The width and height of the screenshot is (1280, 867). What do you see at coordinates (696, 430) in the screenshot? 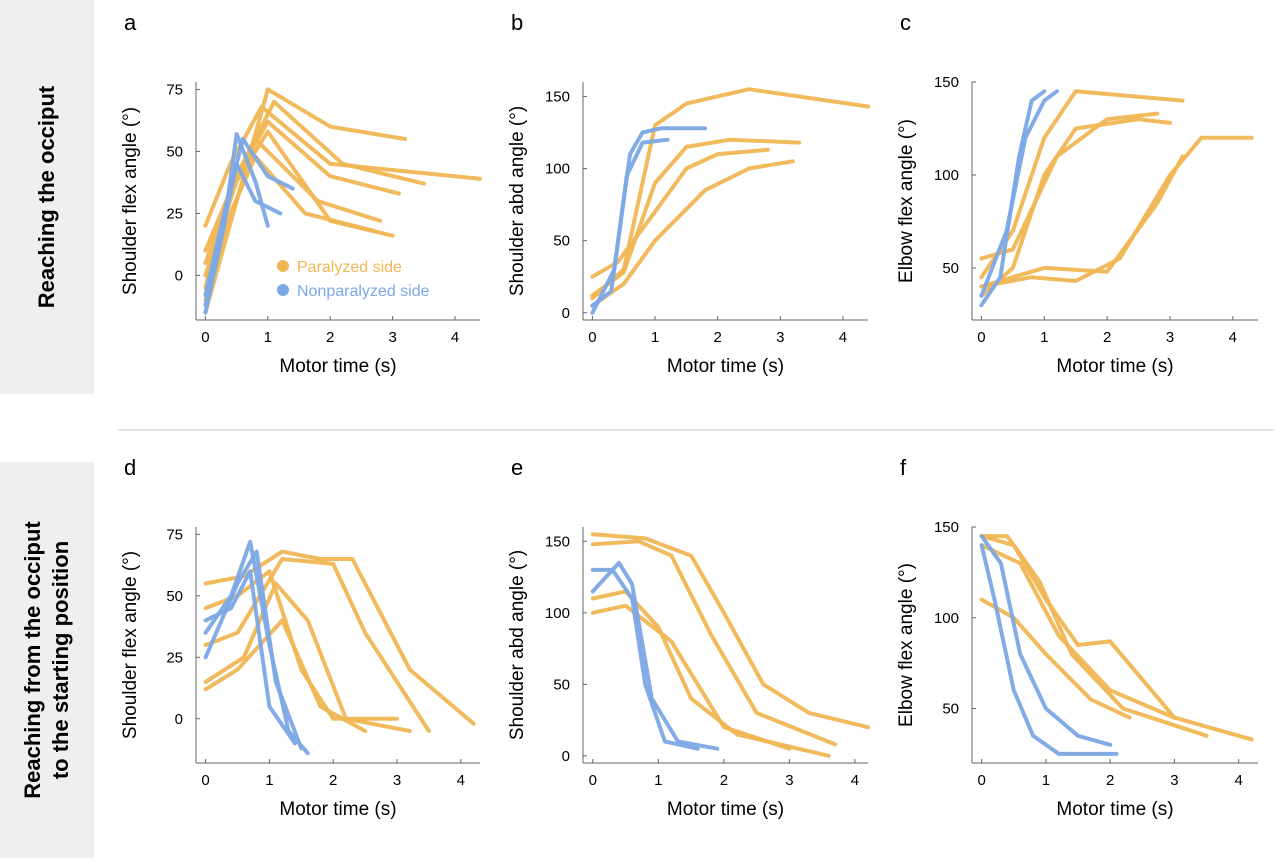
I see `row-separator` at bounding box center [696, 430].